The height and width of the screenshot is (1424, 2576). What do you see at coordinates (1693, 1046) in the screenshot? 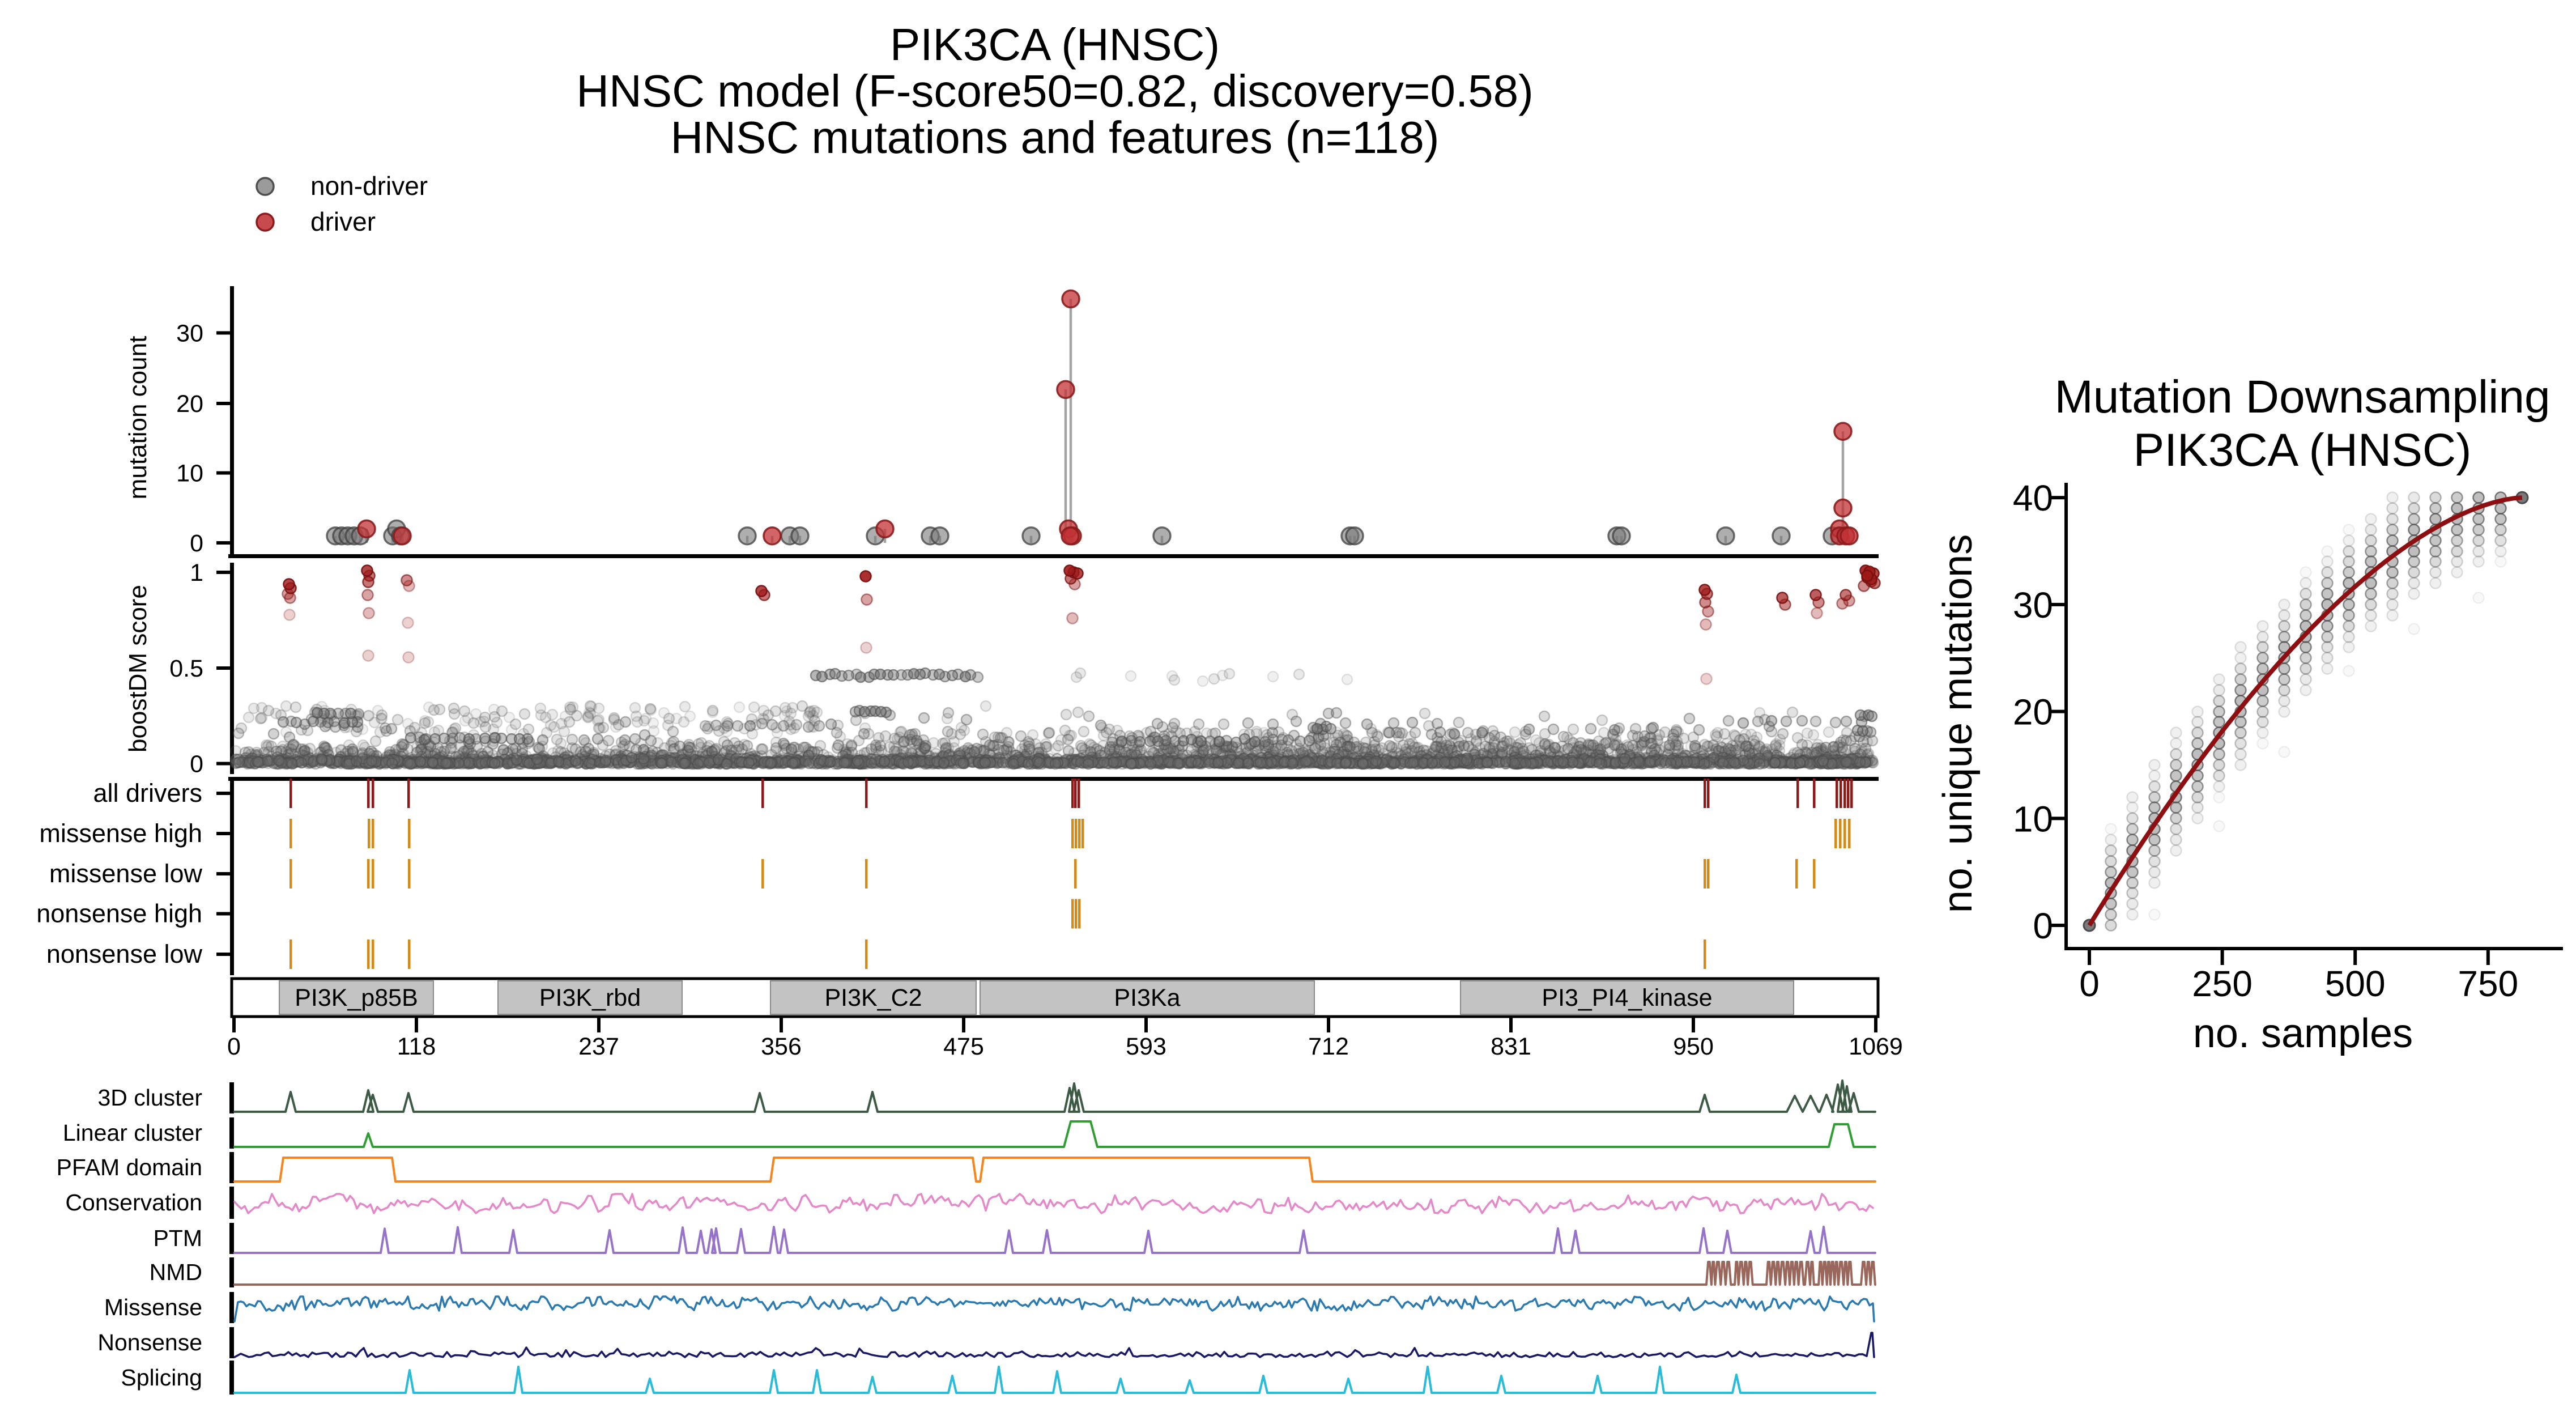
I see `svg-text: 950` at bounding box center [1693, 1046].